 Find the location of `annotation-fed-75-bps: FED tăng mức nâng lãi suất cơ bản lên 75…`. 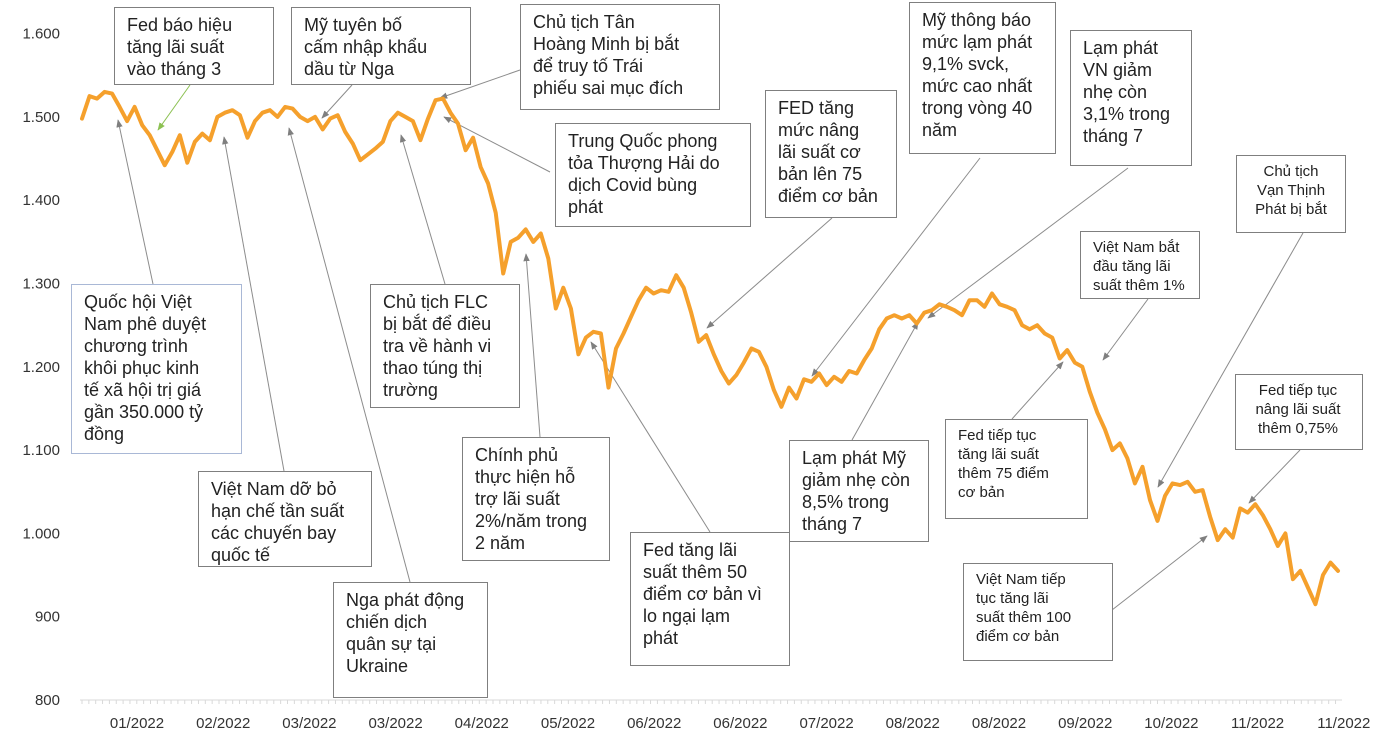

annotation-fed-75-bps: FED tăng mức nâng lãi suất cơ bản lên 75… is located at coordinates (831, 154).